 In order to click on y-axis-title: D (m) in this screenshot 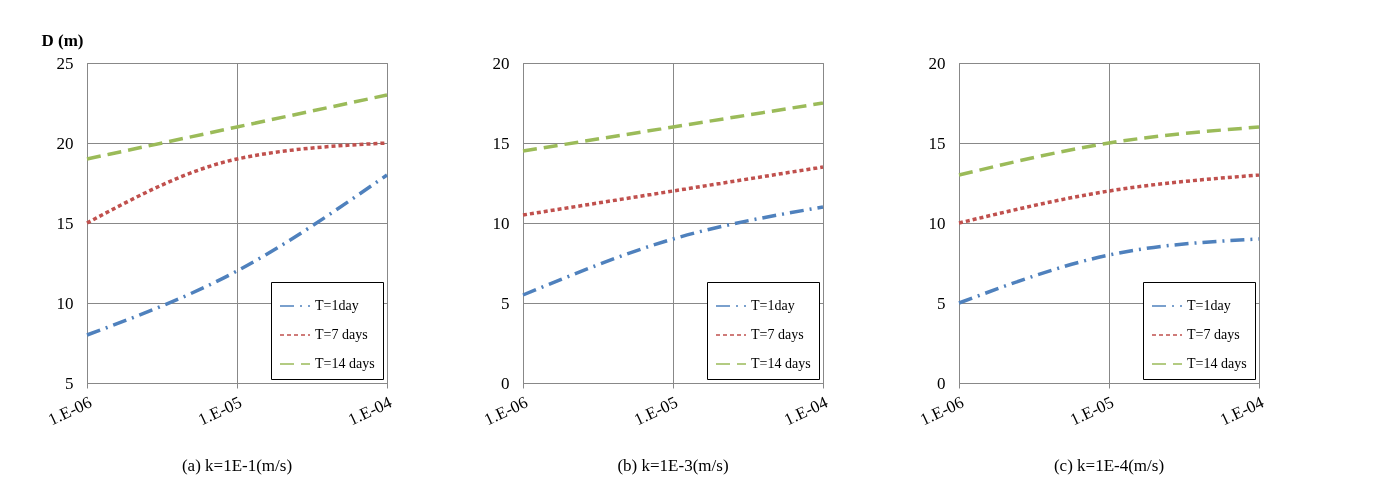, I will do `click(62, 40)`.